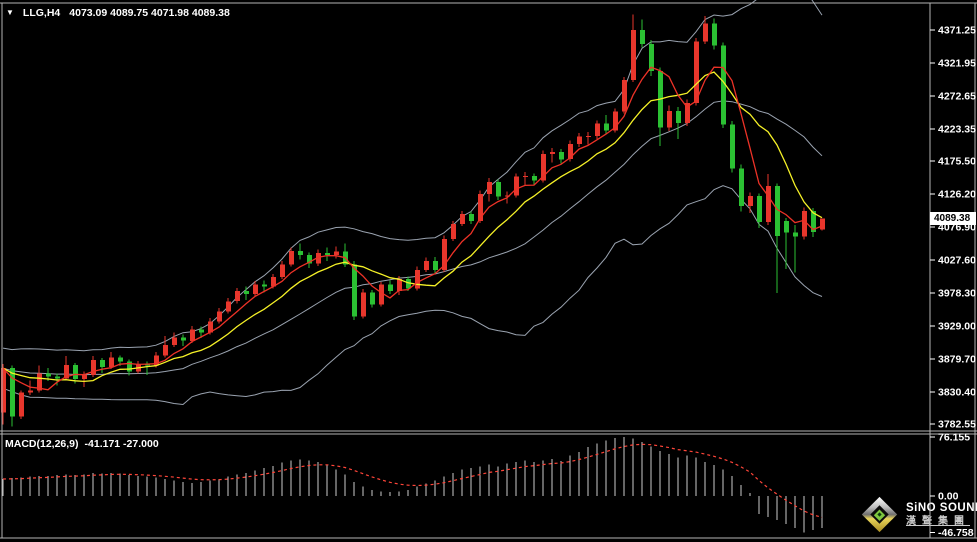 This screenshot has width=977, height=542. What do you see at coordinates (957, 96) in the screenshot?
I see `price-tick-label: 4272.65` at bounding box center [957, 96].